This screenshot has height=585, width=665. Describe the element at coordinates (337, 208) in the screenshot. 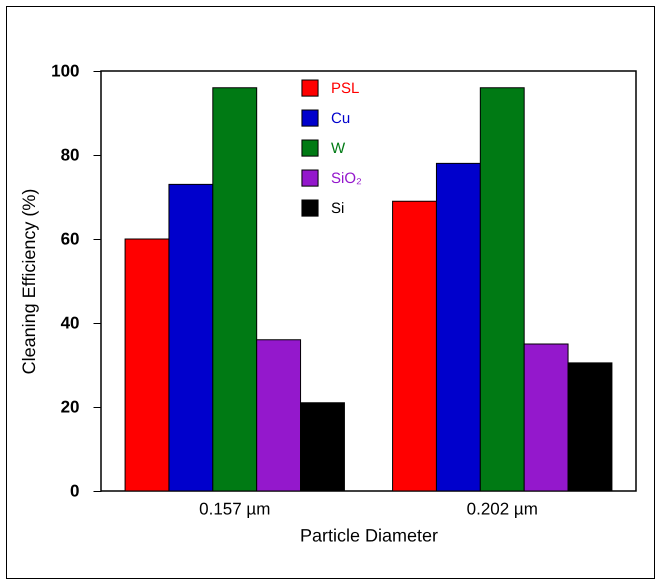

I see `legend-label: Si` at that location.